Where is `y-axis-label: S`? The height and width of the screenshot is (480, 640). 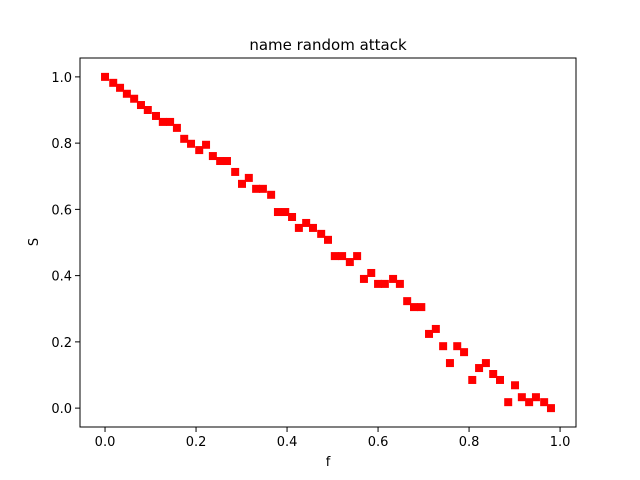 y-axis-label: S is located at coordinates (34, 242).